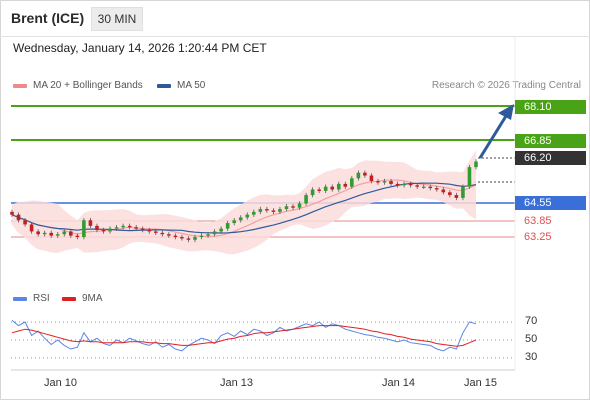 Image resolution: width=590 pixels, height=400 pixels. Describe the element at coordinates (550, 107) in the screenshot. I see `resistance-2-tag: 68.10` at that location.